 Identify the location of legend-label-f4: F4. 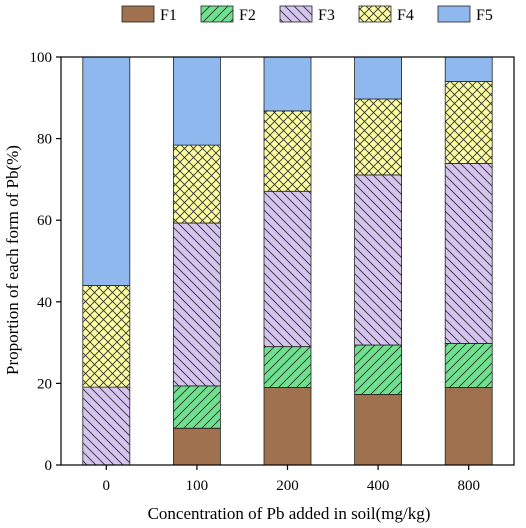
(405, 15).